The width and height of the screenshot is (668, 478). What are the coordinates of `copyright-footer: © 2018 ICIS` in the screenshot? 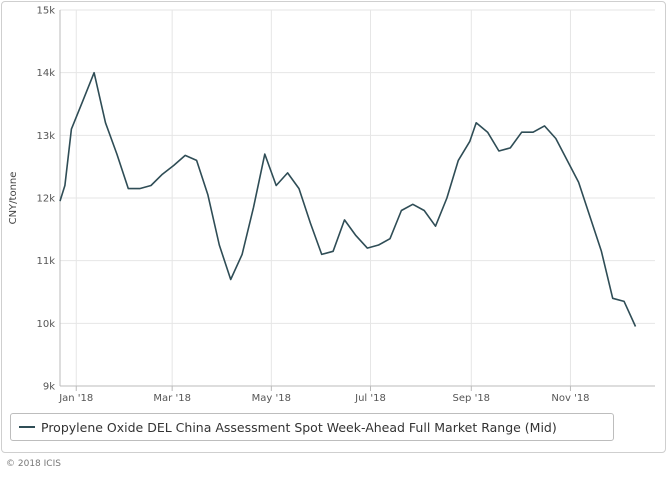 It's located at (33, 464).